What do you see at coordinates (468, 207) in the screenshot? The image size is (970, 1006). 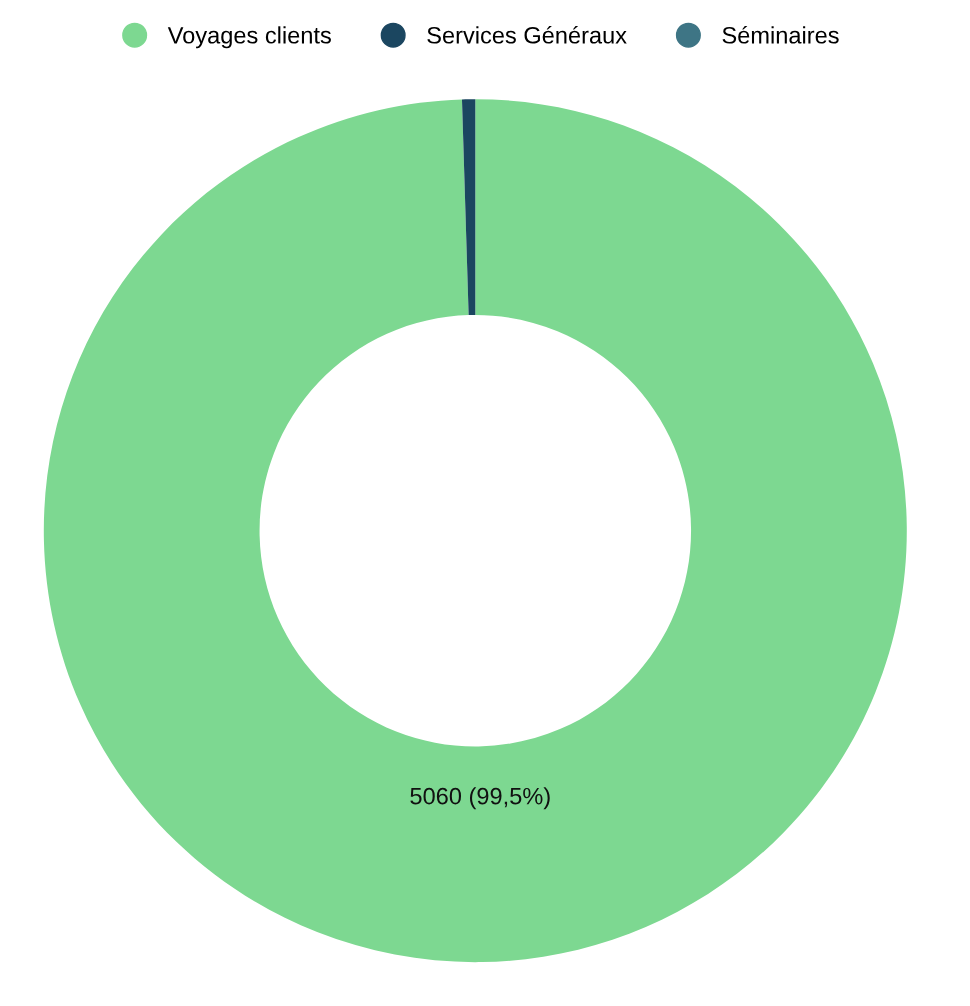 I see `donut-slice` at bounding box center [468, 207].